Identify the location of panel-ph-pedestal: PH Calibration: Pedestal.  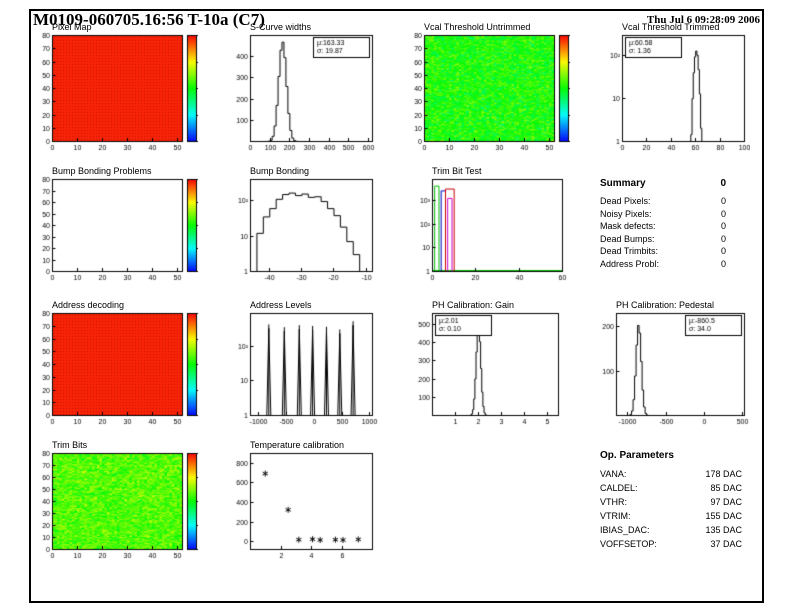
(671, 364).